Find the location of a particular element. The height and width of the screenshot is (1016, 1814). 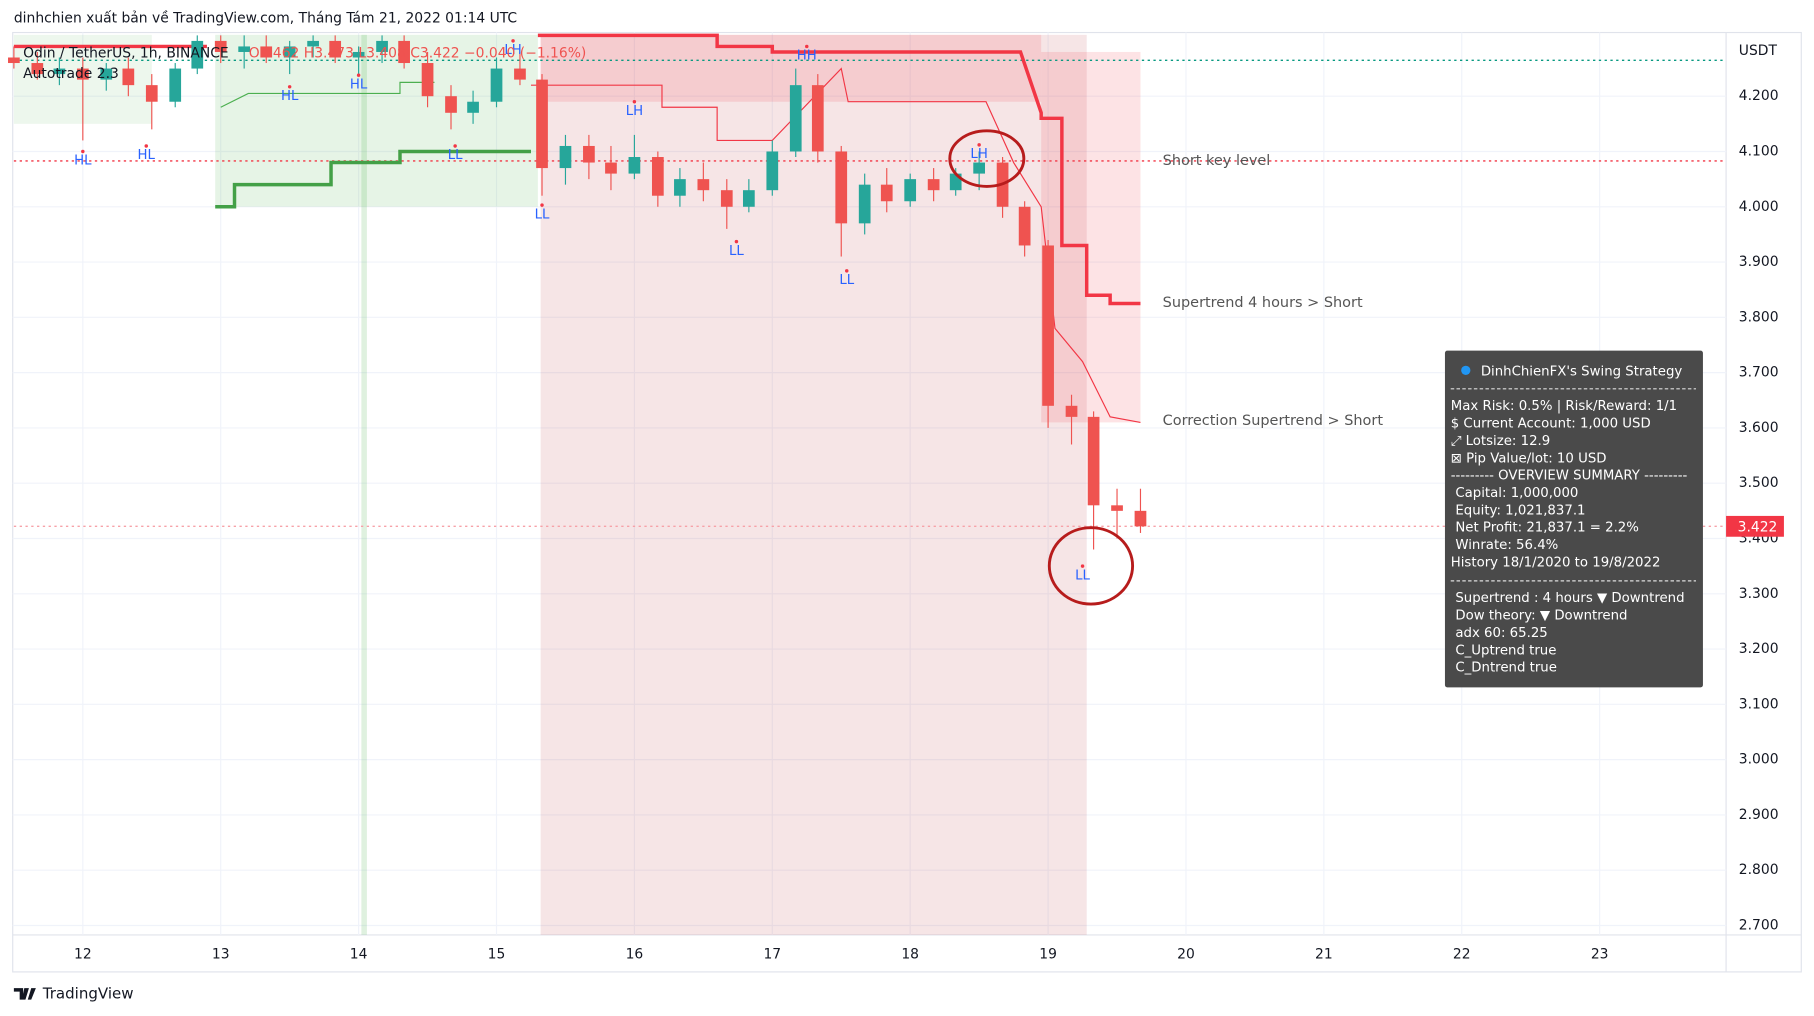

info-line: Winrate: 56.4% is located at coordinates (1506, 545).